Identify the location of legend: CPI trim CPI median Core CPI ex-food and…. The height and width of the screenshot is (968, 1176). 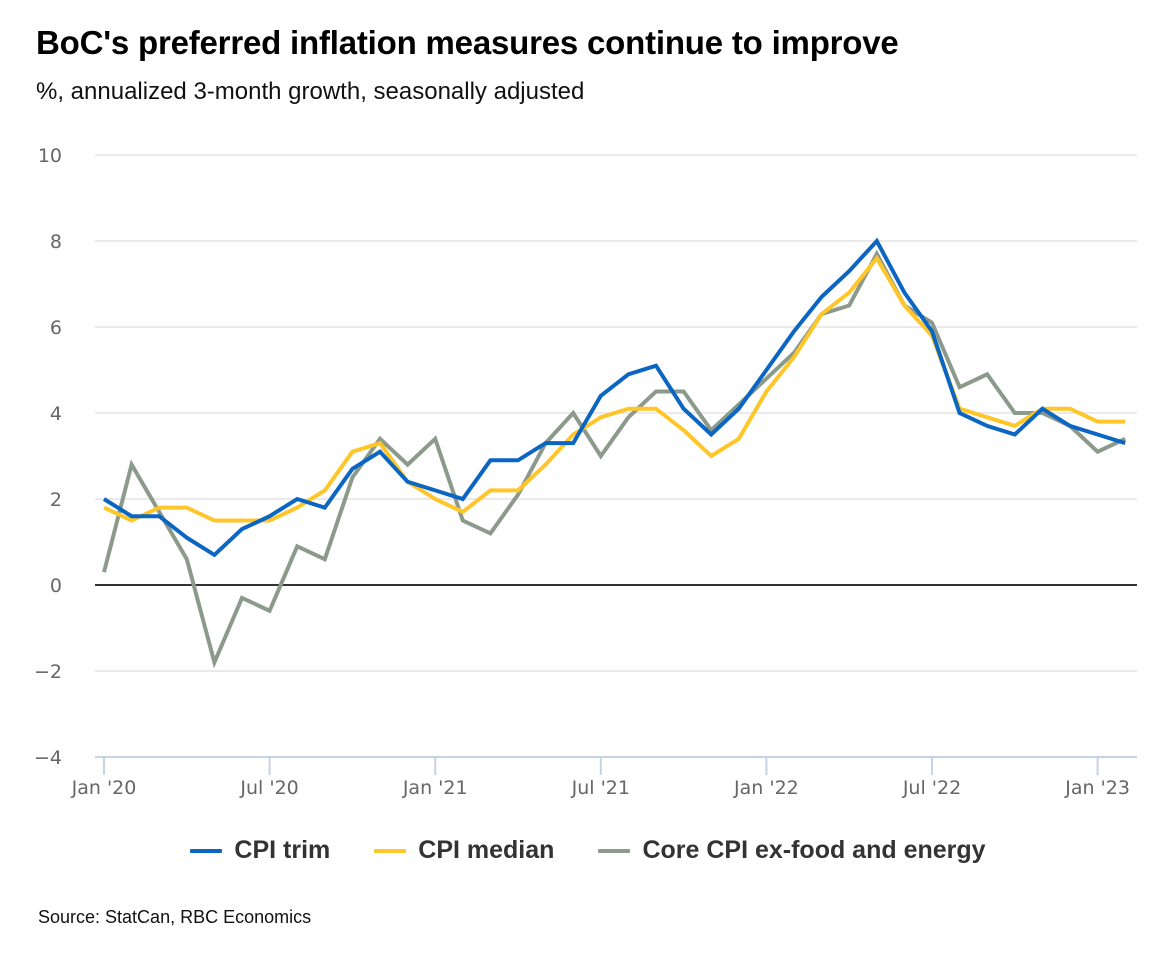
(588, 850).